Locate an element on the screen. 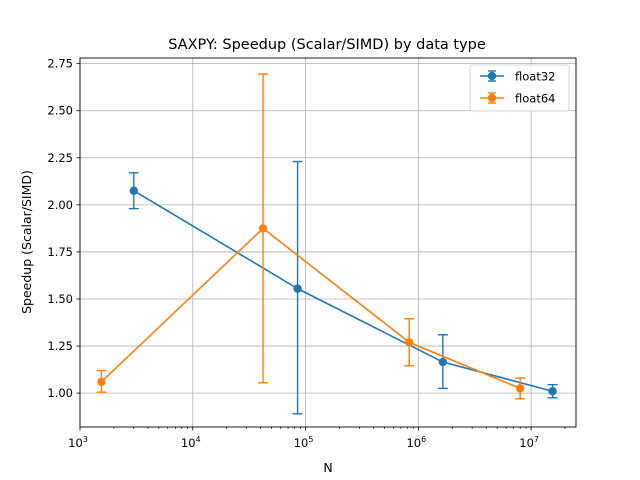 The width and height of the screenshot is (640, 480). x-tick-label: 10³ is located at coordinates (78, 442).